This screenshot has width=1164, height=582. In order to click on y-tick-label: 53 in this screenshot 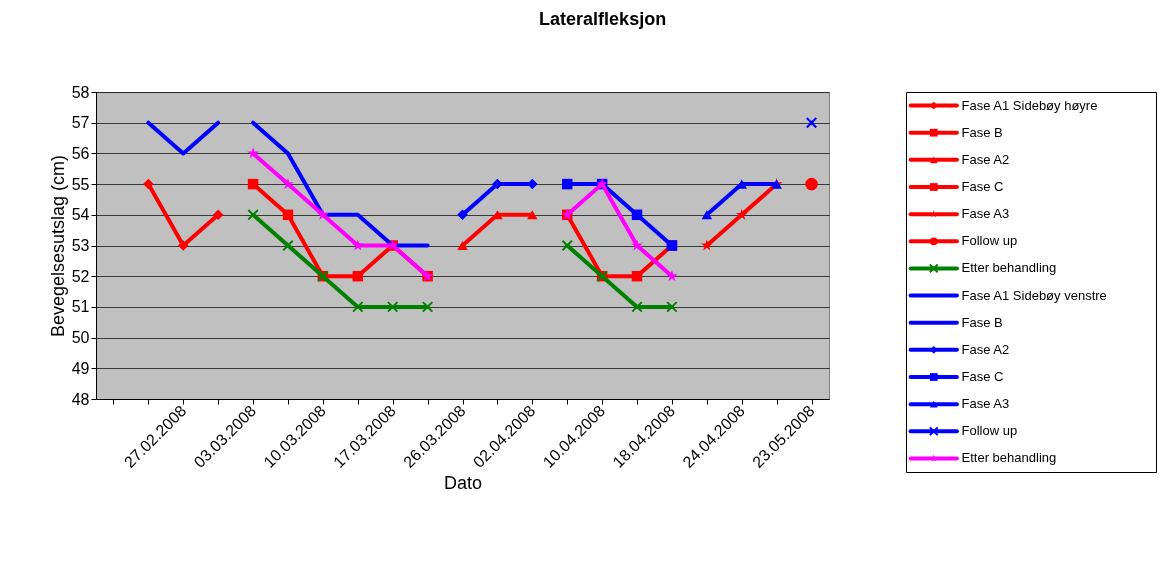, I will do `click(80, 245)`.